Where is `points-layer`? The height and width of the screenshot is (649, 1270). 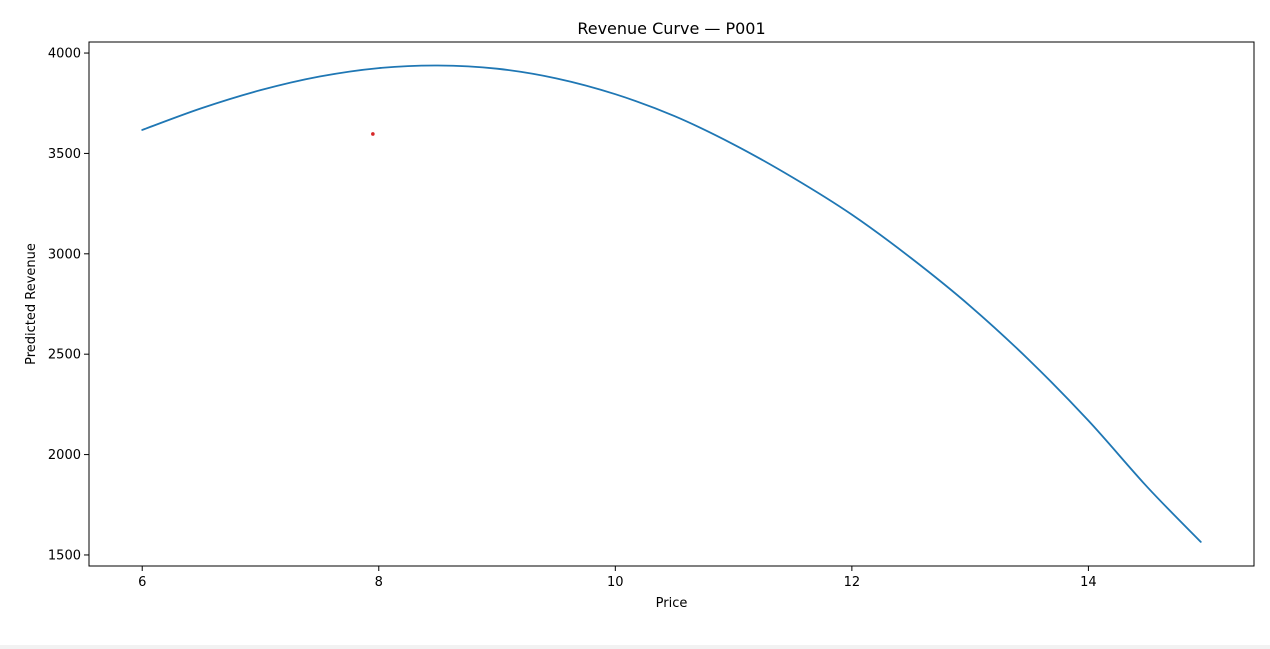
points-layer is located at coordinates (373, 134).